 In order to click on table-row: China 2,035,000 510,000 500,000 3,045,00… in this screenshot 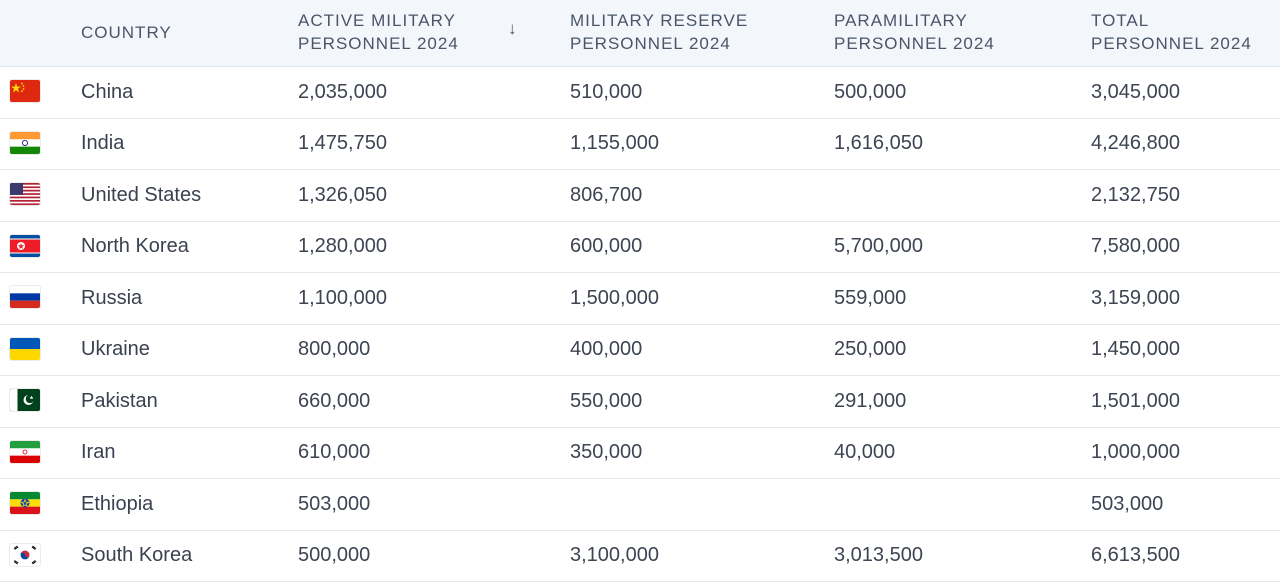, I will do `click(640, 93)`.